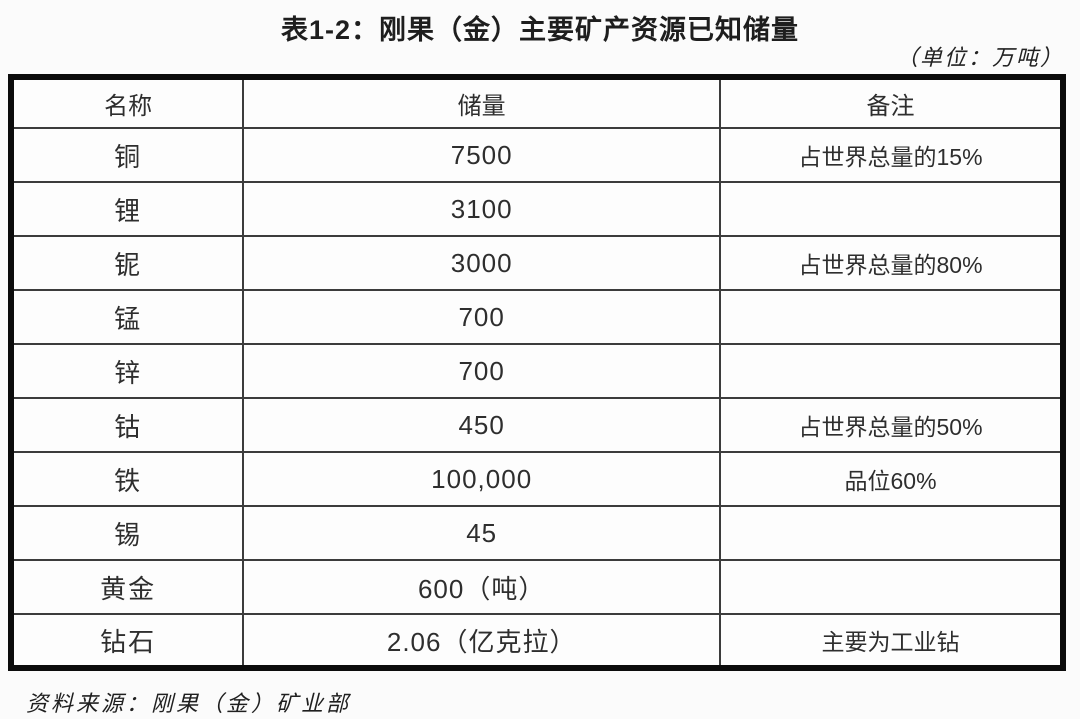  What do you see at coordinates (127, 425) in the screenshot?
I see `cell-name: 钴` at bounding box center [127, 425].